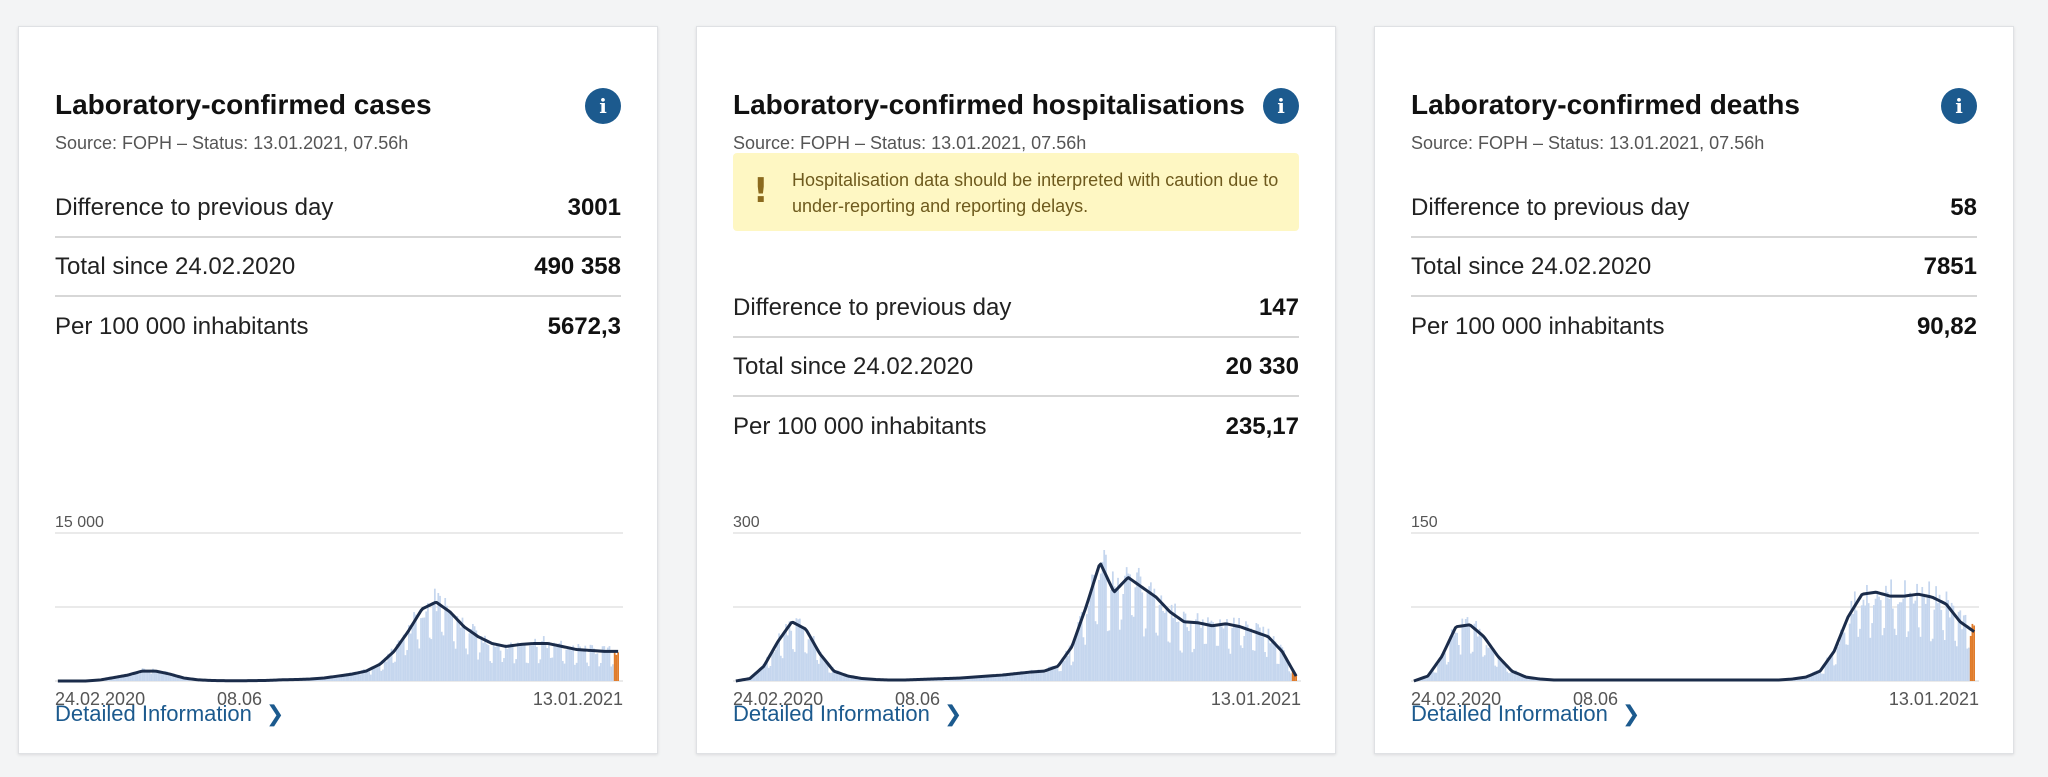 This screenshot has width=2048, height=777. Describe the element at coordinates (953, 714) in the screenshot. I see `chevron-right-icon: ❯` at that location.